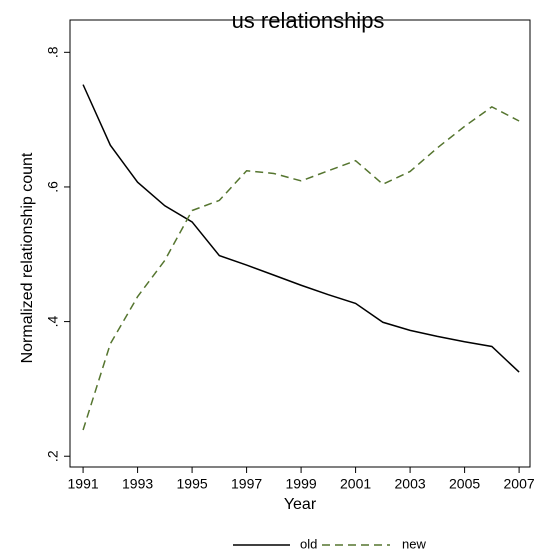  Describe the element at coordinates (301, 484) in the screenshot. I see `x-tick-label: 1999` at that location.